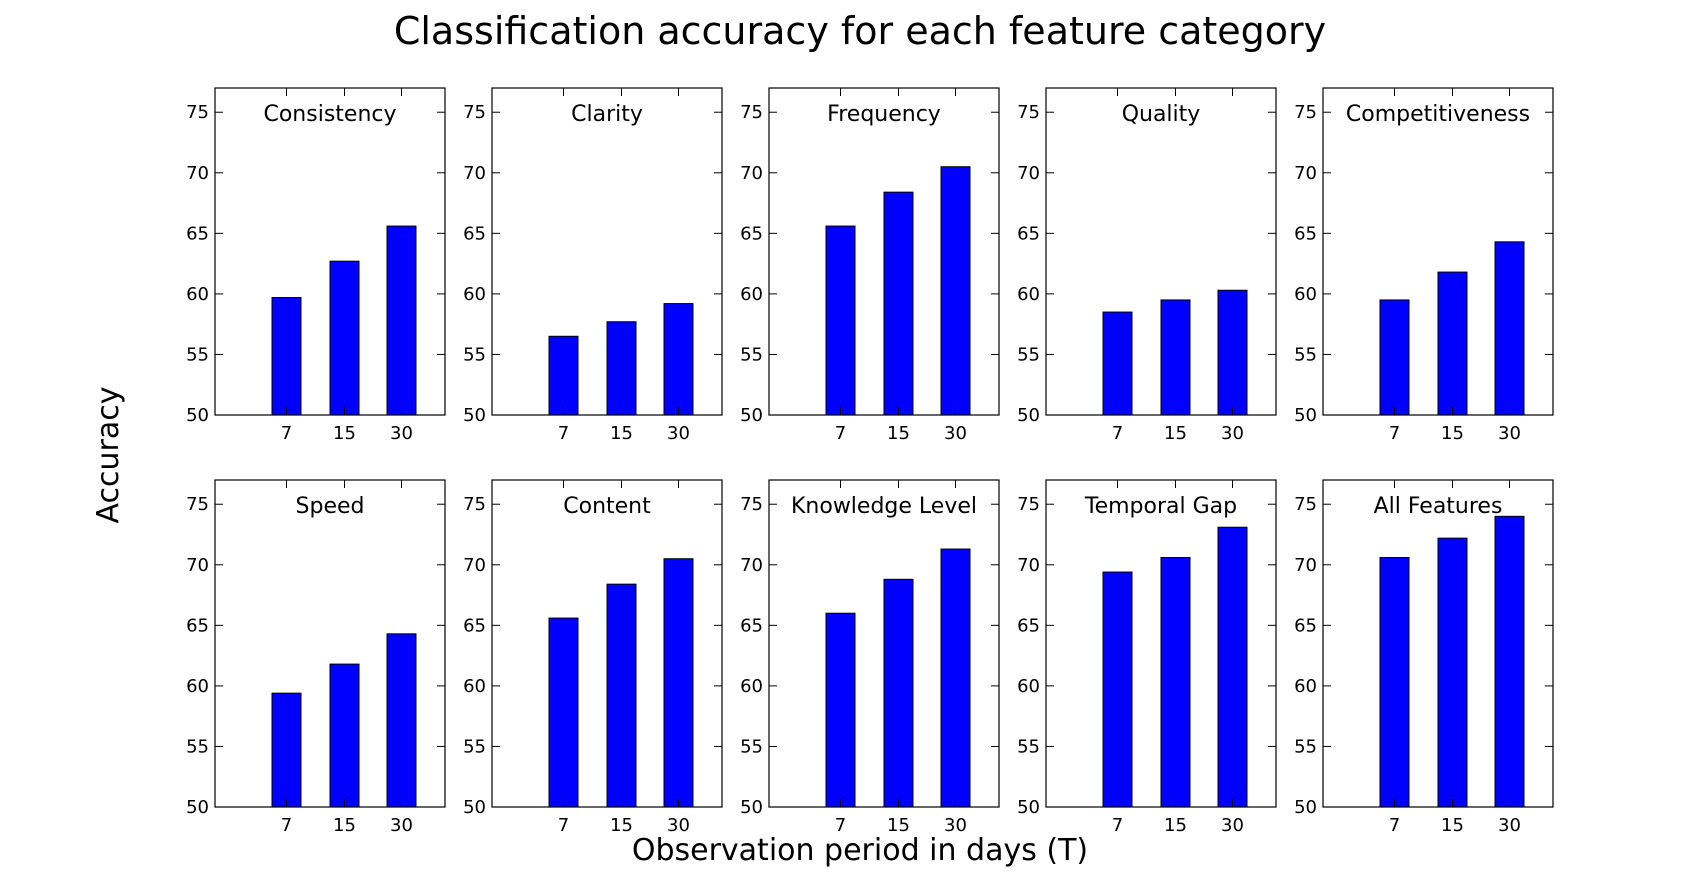  What do you see at coordinates (607, 114) in the screenshot?
I see `panel-title: Clarity` at bounding box center [607, 114].